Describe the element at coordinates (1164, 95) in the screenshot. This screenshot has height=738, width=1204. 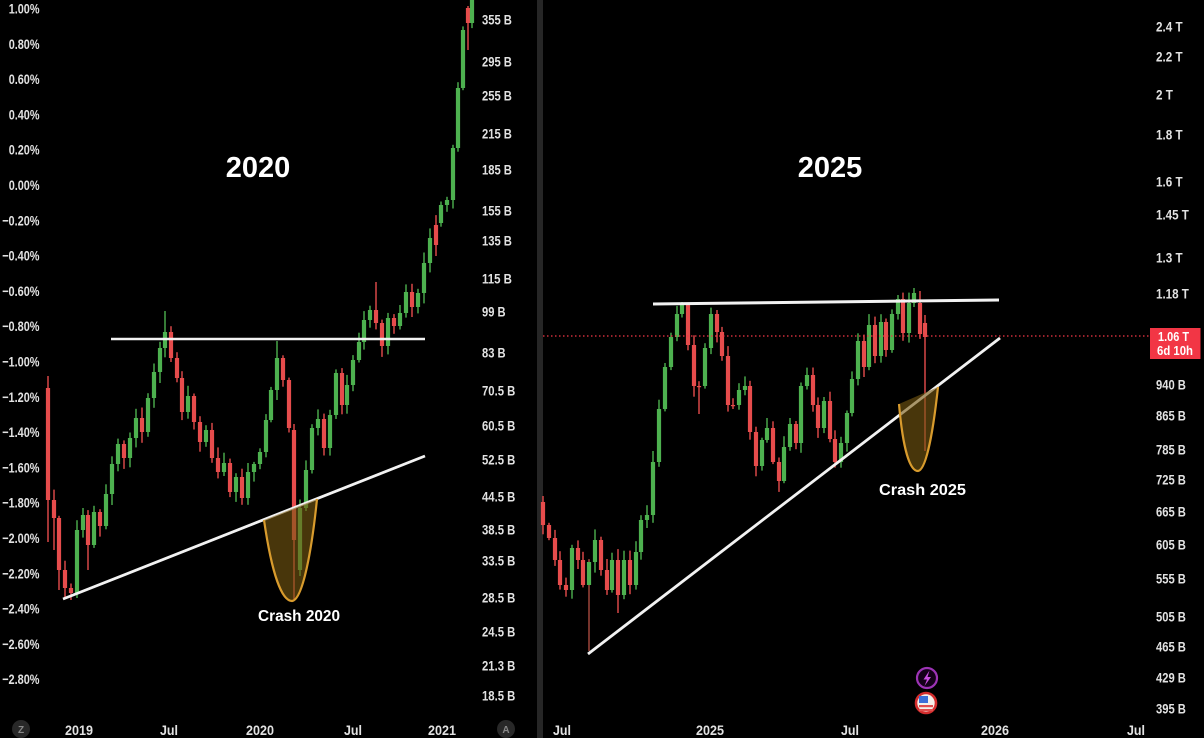
I see `svg-text: 2 T` at that location.